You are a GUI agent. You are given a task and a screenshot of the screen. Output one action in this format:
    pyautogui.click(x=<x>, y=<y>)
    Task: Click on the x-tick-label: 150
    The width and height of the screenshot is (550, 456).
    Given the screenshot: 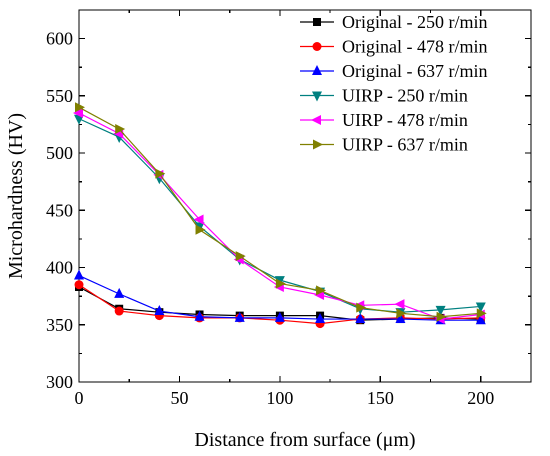 What is the action you would take?
    pyautogui.click(x=380, y=398)
    